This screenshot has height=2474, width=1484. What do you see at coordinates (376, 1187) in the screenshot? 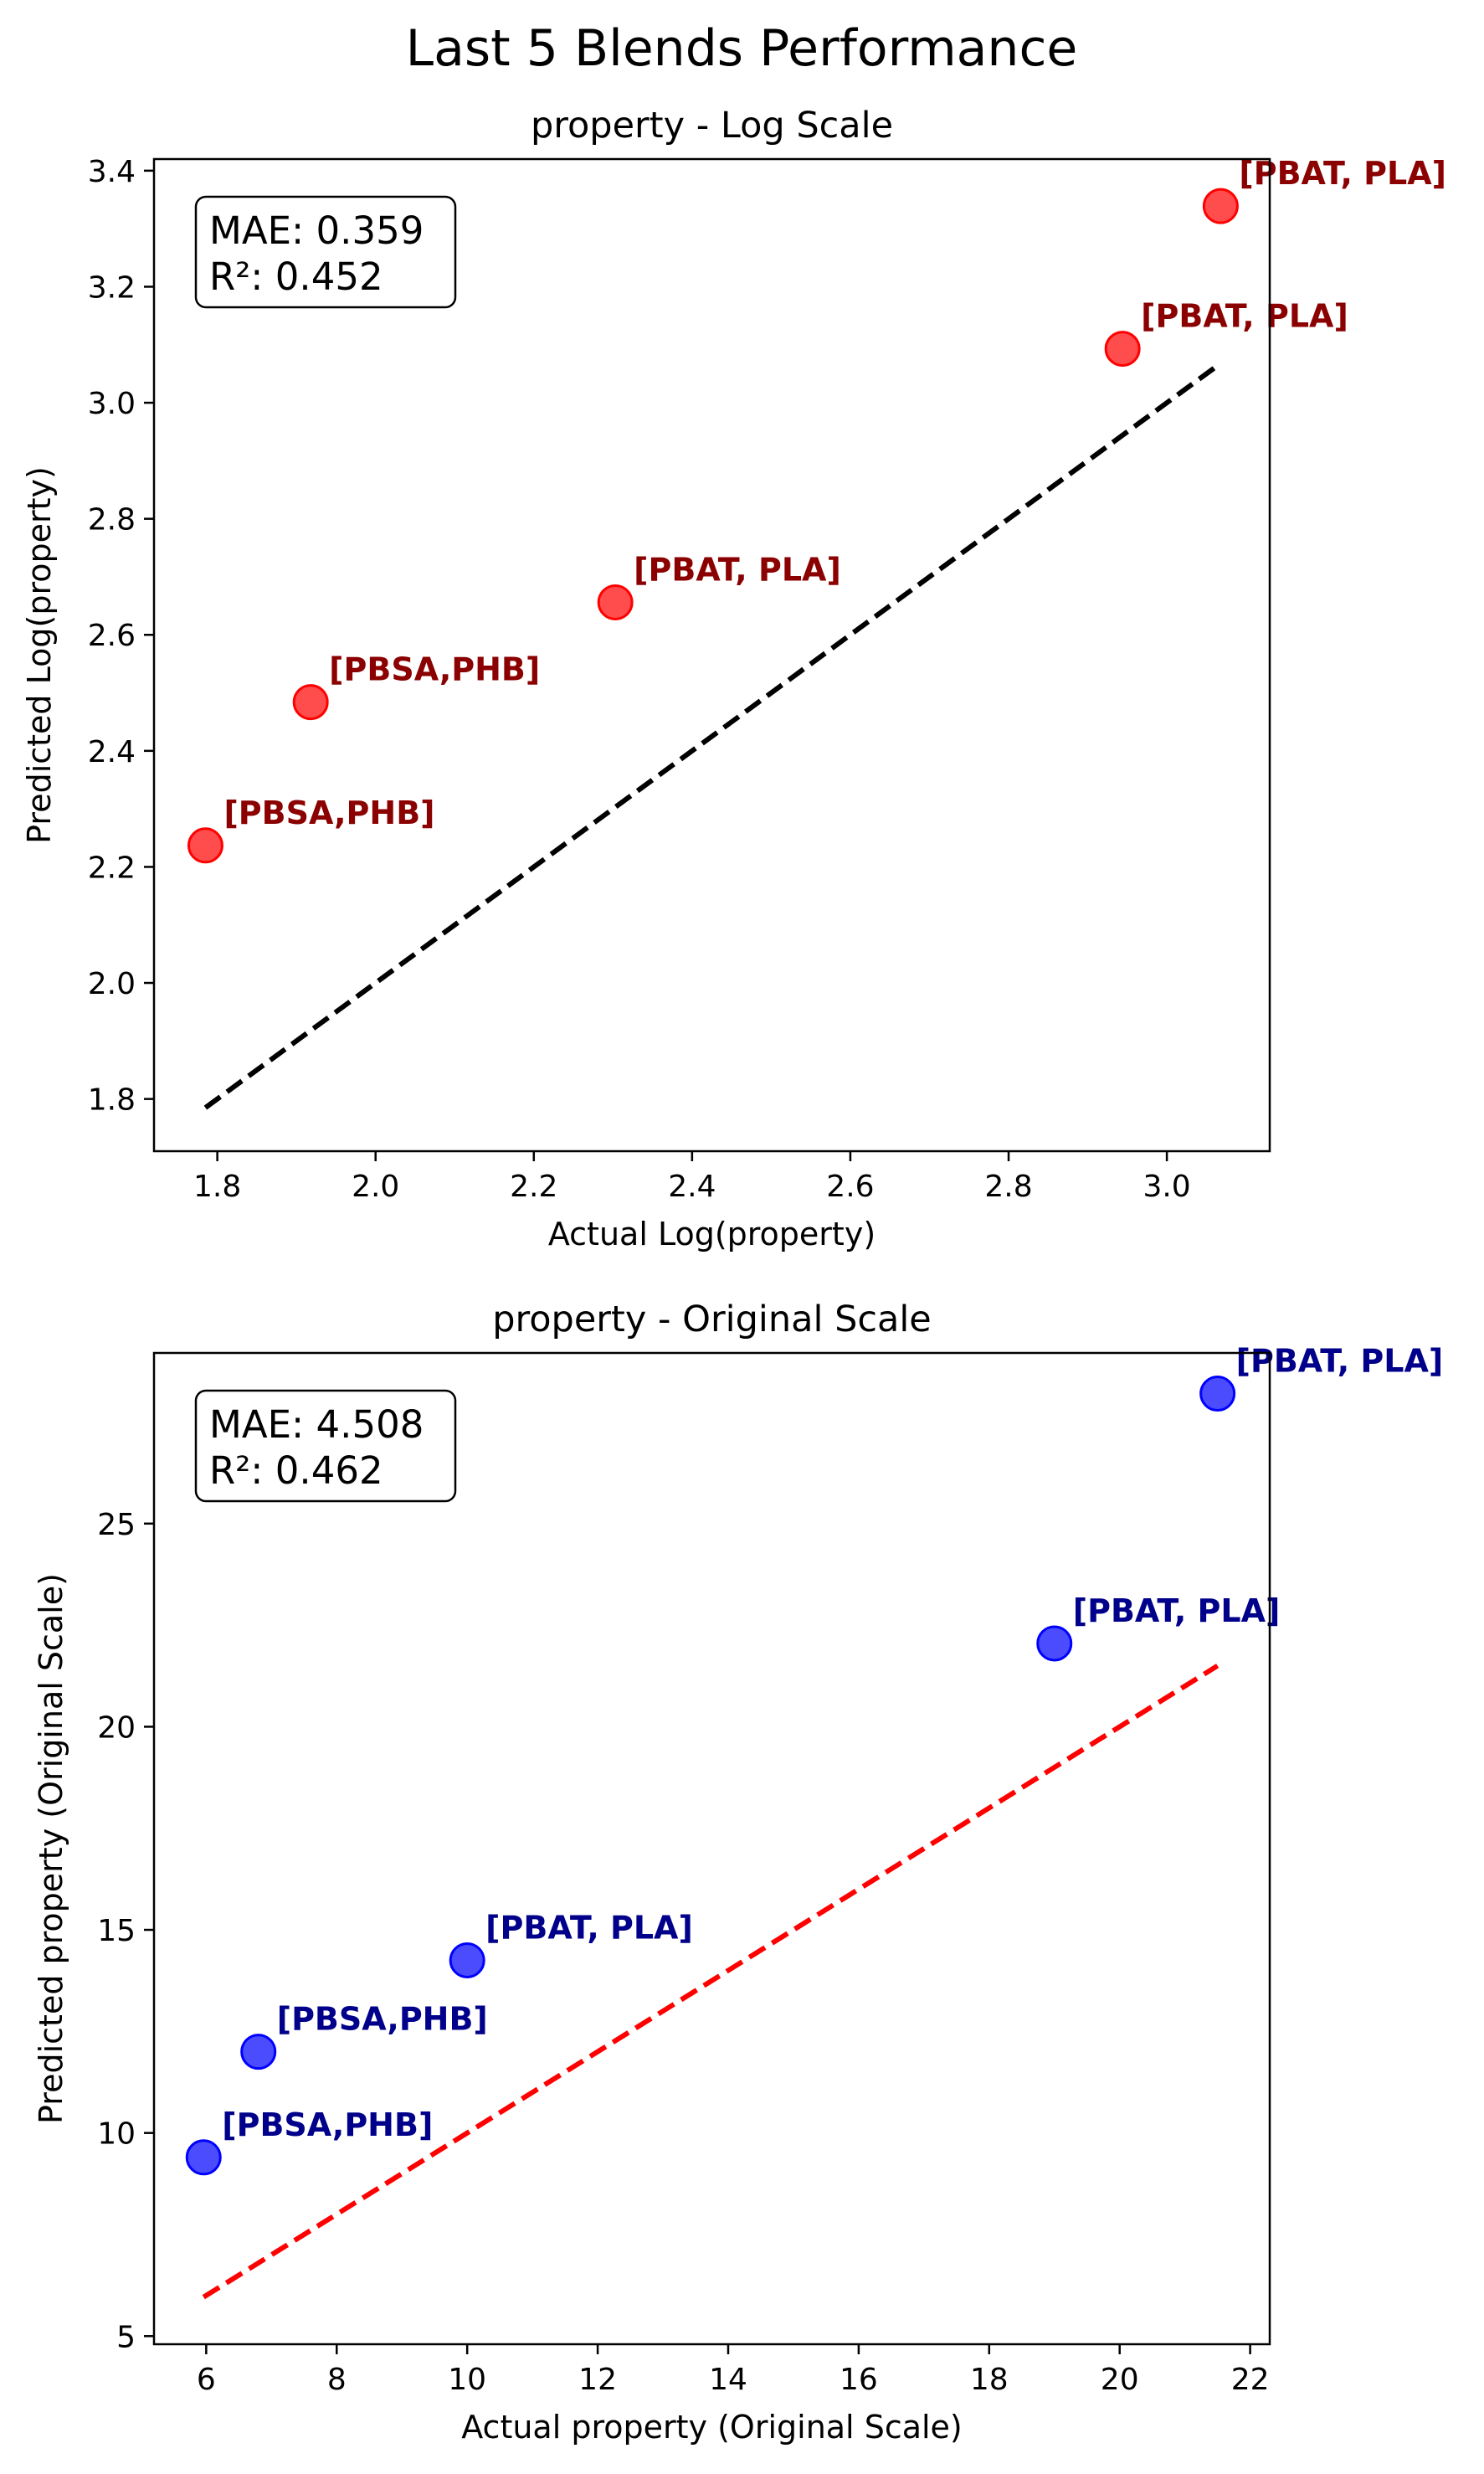
I see `x-tick-label-2: 2.0` at bounding box center [376, 1187].